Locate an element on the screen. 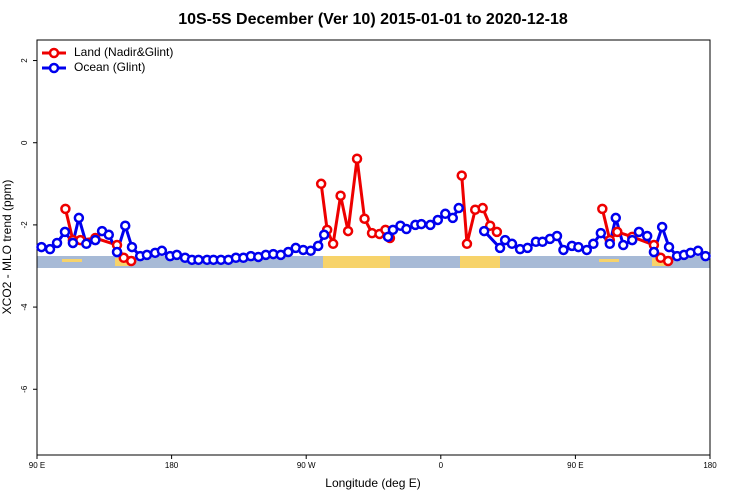  legend-label: Ocean (Glint) is located at coordinates (109, 67).